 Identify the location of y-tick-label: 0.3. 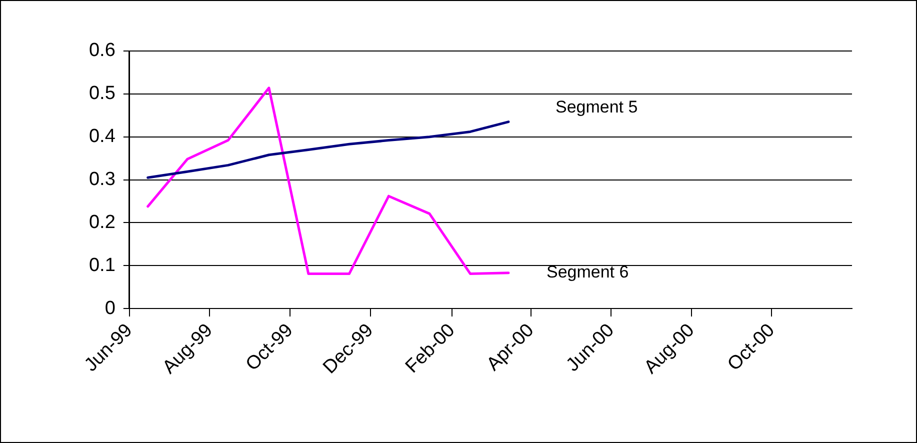
(102, 179).